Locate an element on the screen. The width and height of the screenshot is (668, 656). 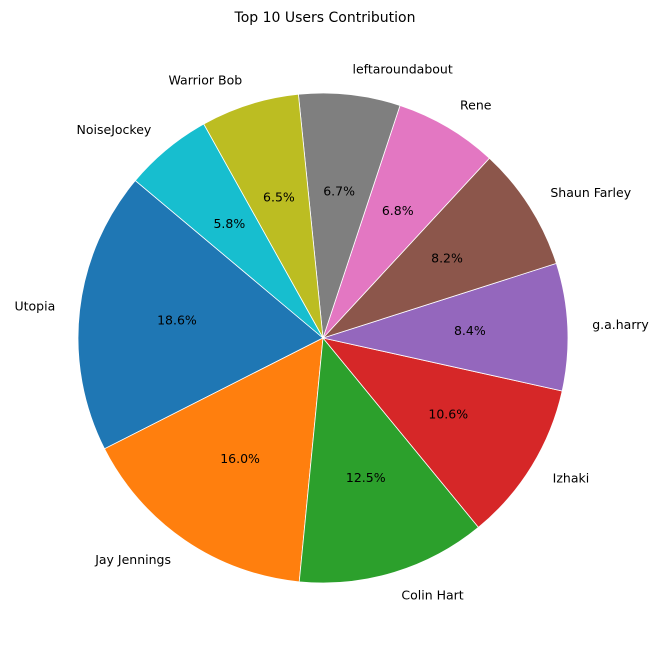
pie-label-colin-hart: Colin Hart is located at coordinates (432, 594).